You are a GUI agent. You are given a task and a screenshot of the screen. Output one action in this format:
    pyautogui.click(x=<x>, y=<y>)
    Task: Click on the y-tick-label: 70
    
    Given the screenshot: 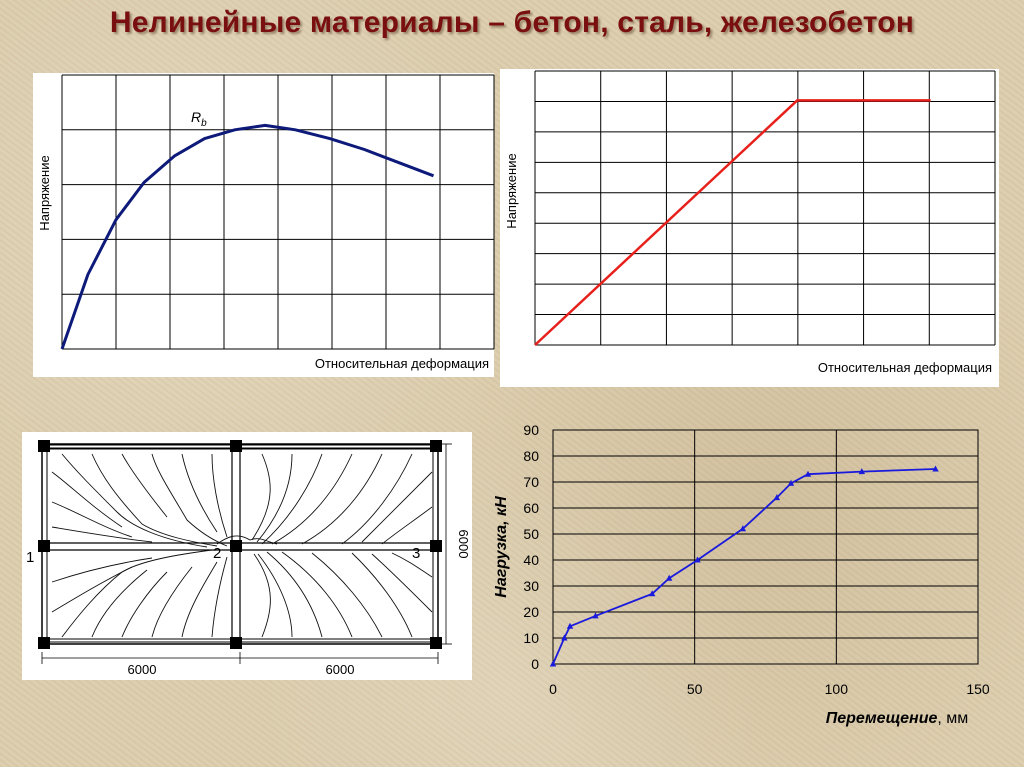 What is the action you would take?
    pyautogui.click(x=531, y=482)
    